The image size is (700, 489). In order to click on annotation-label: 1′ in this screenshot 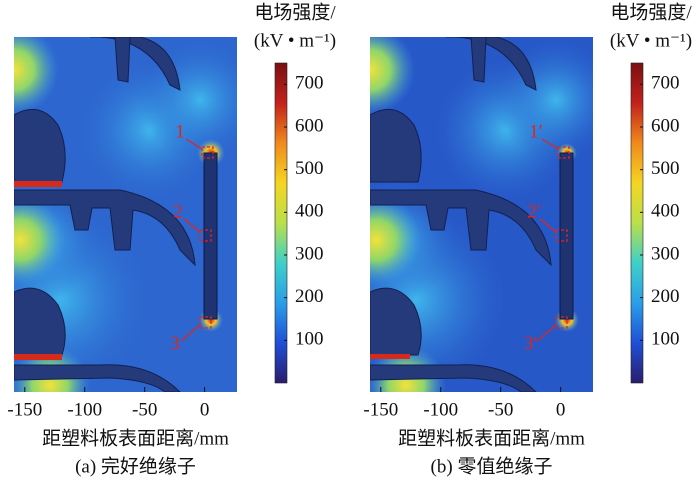, I will do `click(536, 131)`.